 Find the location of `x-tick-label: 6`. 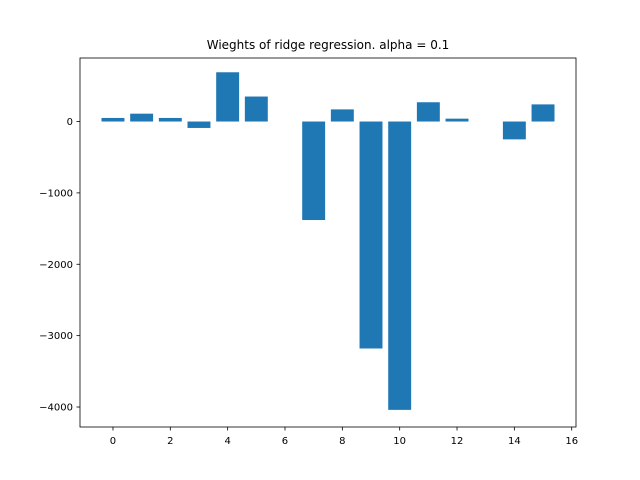

x-tick-label: 6 is located at coordinates (285, 441).